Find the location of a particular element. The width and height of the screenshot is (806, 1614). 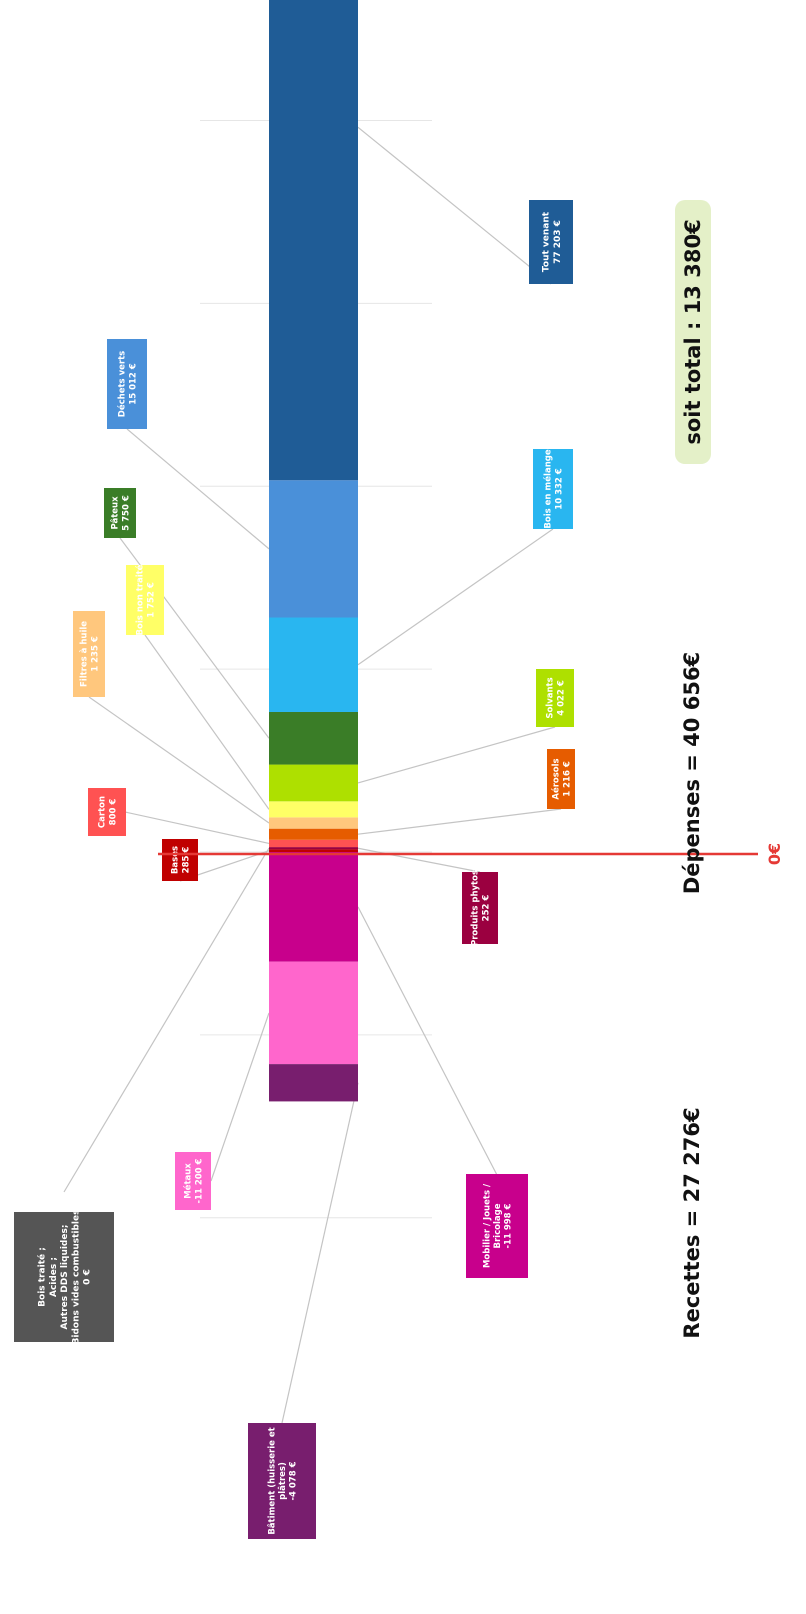

label-line: -4 078 € is located at coordinates (294, 1480).